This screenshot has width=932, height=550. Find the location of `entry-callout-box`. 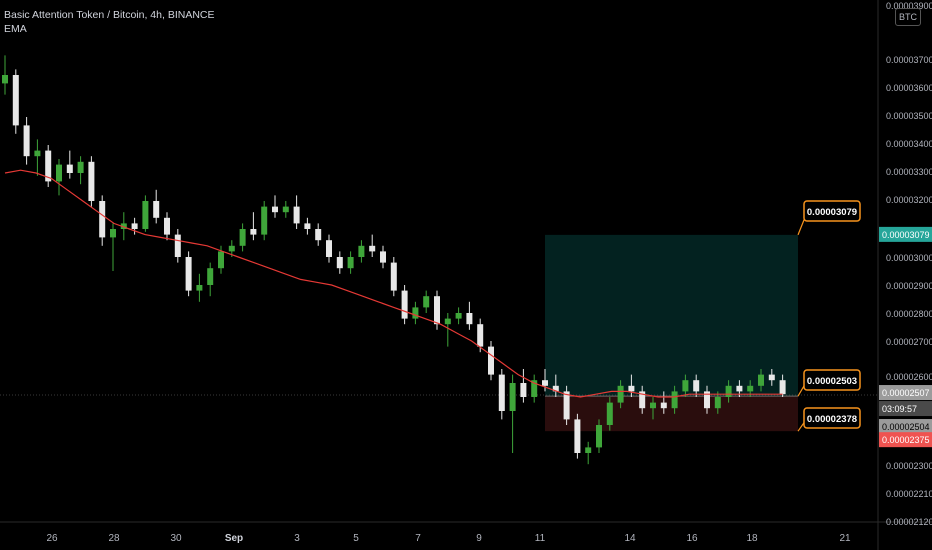

entry-callout-box is located at coordinates (832, 380).